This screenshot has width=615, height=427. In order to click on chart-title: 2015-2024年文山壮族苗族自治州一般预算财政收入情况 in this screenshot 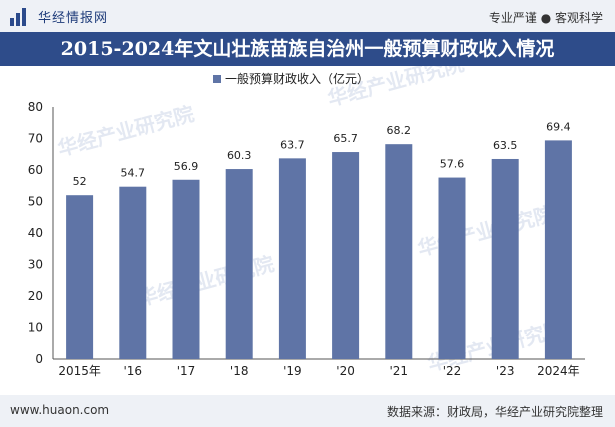, I will do `click(307, 49)`.